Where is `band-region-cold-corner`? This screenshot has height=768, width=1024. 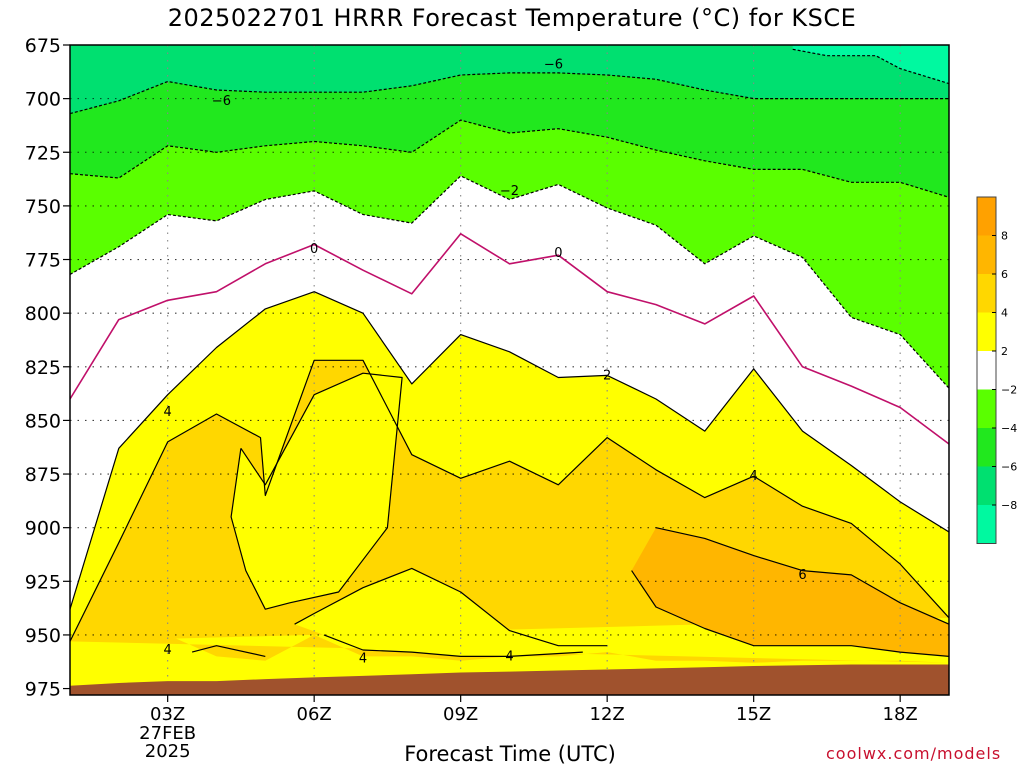 band-region-cold-corner is located at coordinates (870, 64).